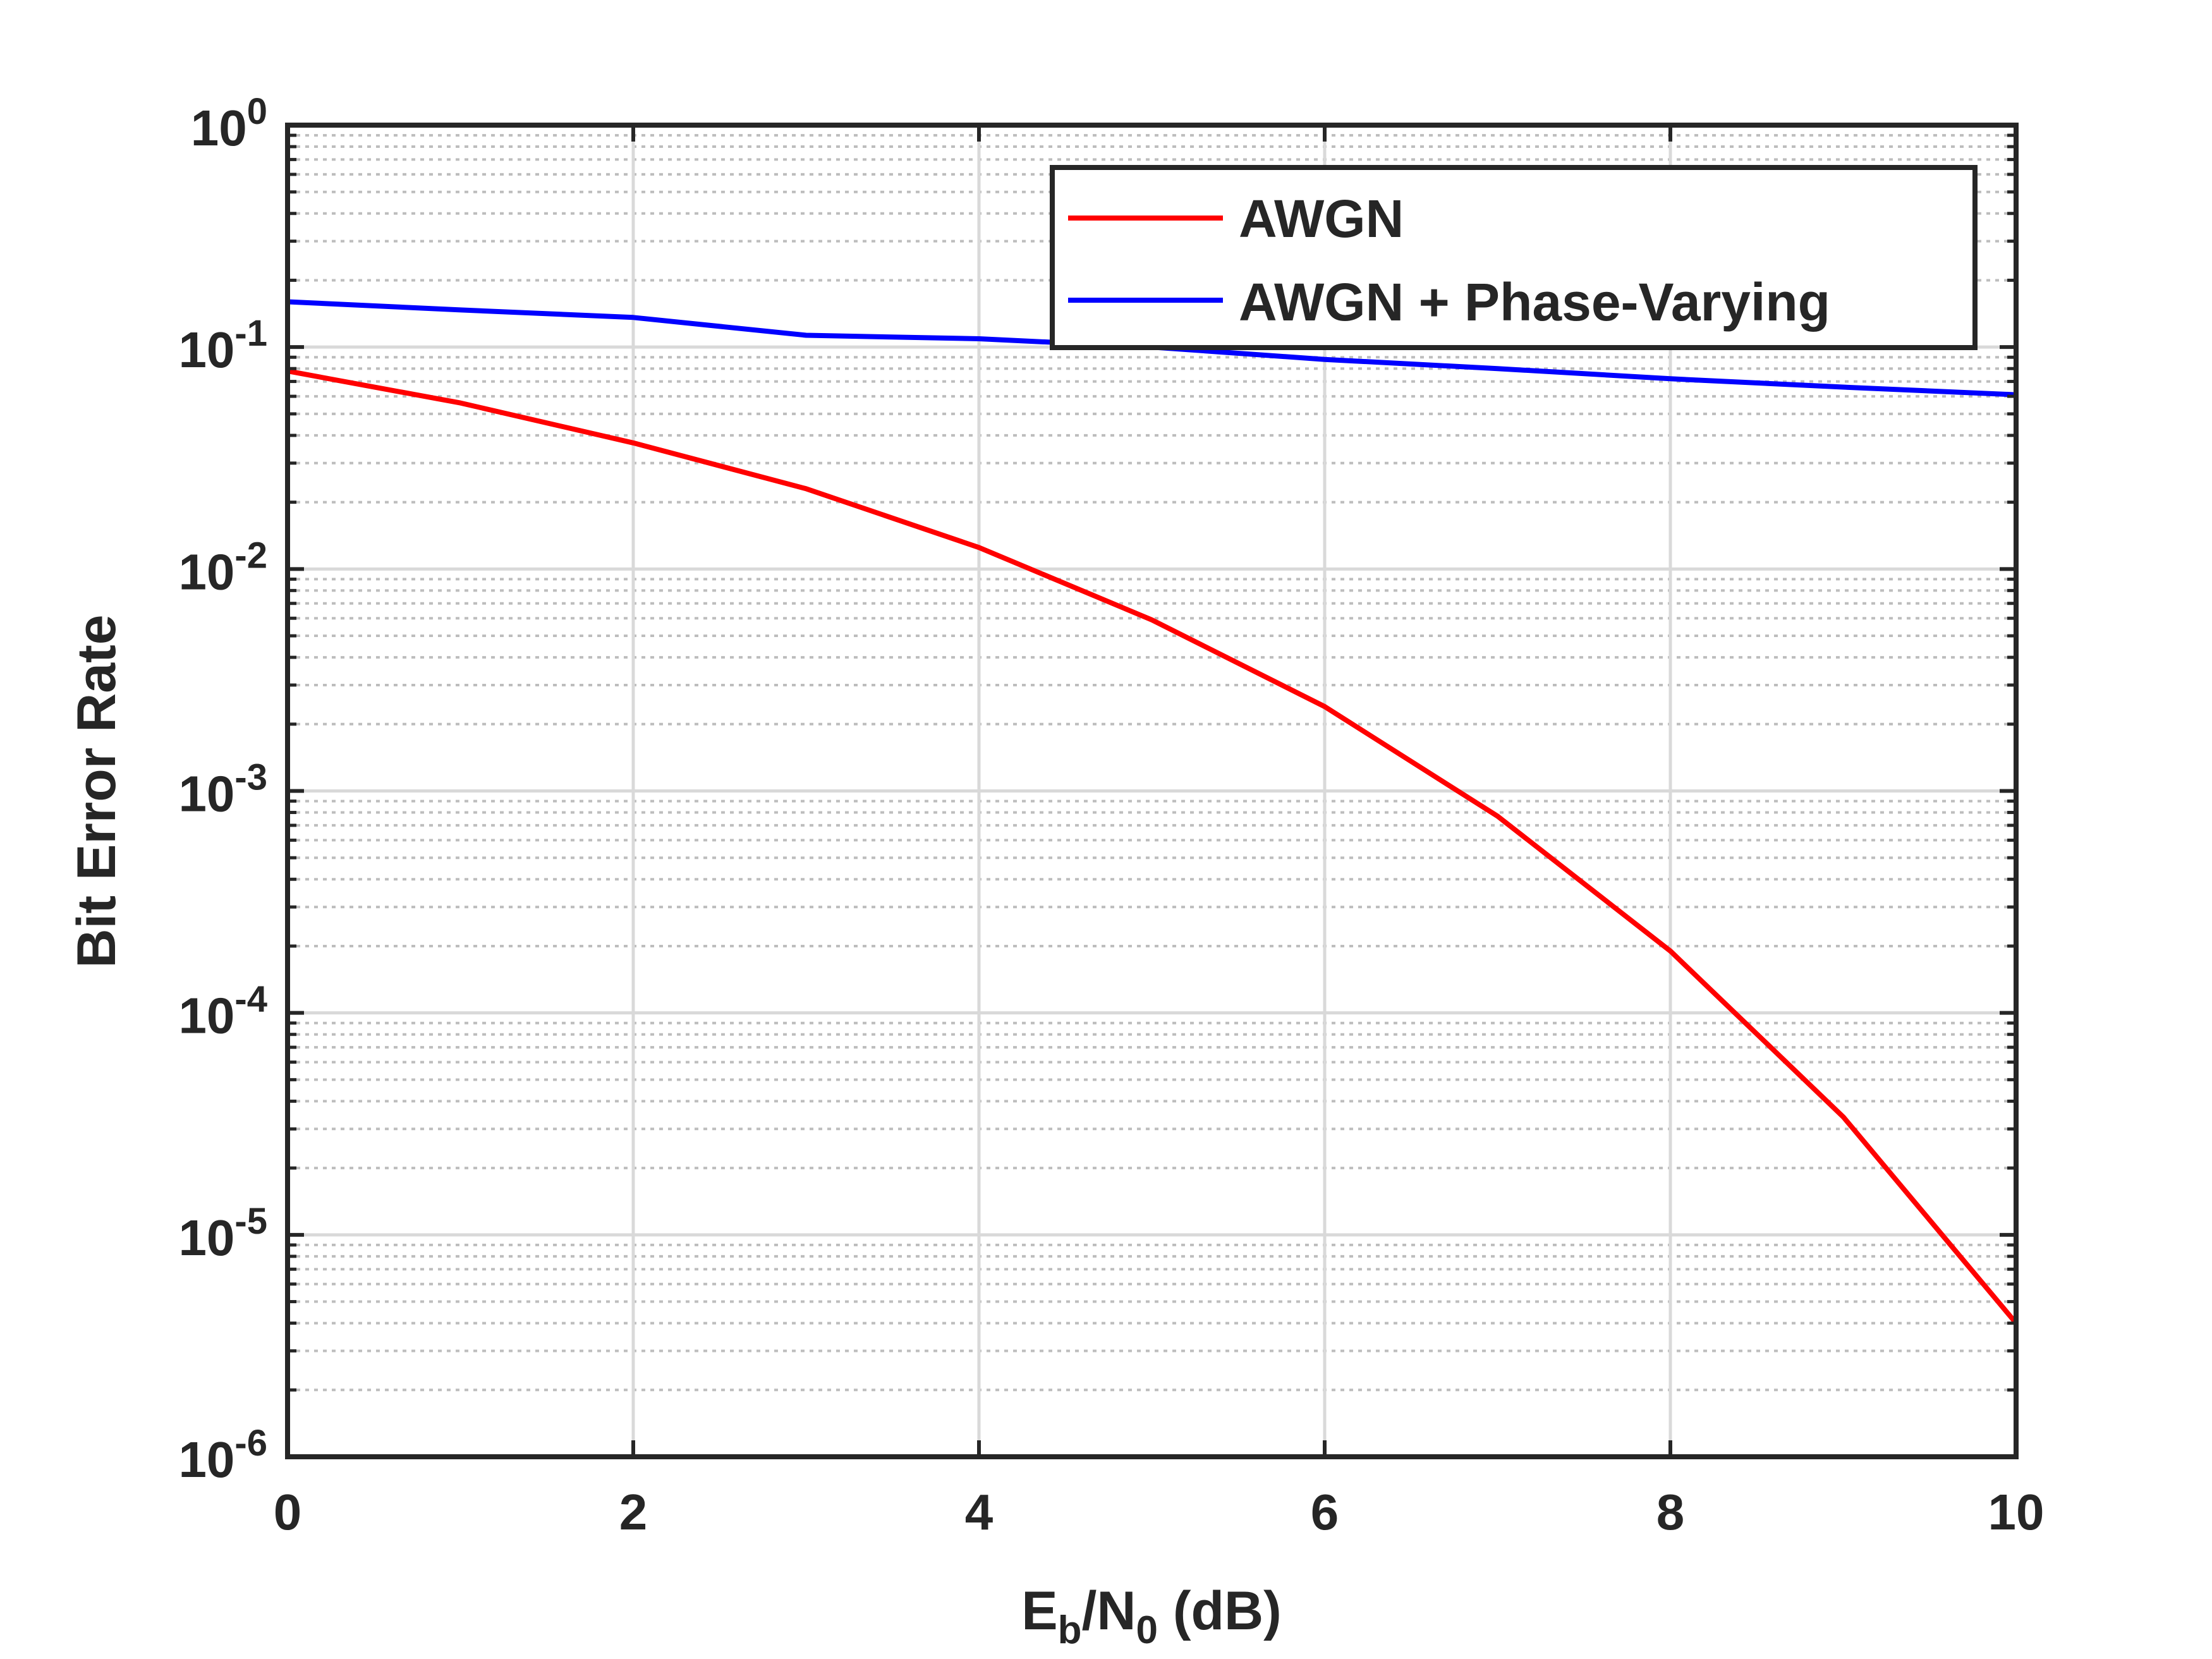 Image resolution: width=2212 pixels, height=1659 pixels. What do you see at coordinates (1321, 218) in the screenshot?
I see `legend-label-awgn: AWGN` at bounding box center [1321, 218].